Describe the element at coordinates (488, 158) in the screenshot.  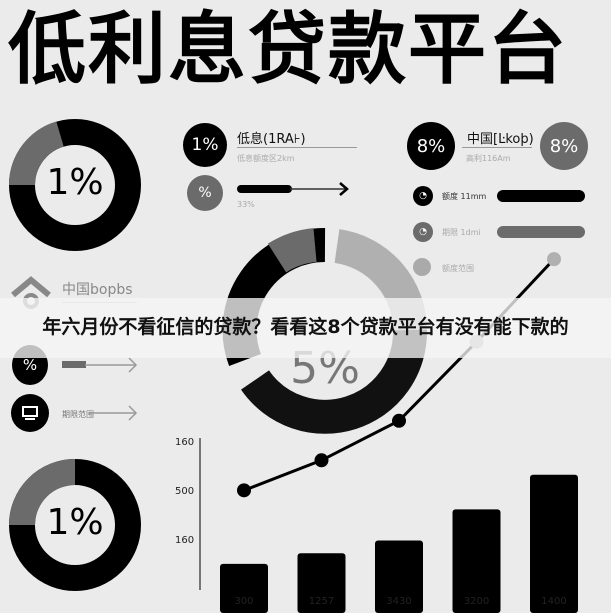
I see `china-sub: 高利116Am` at that location.